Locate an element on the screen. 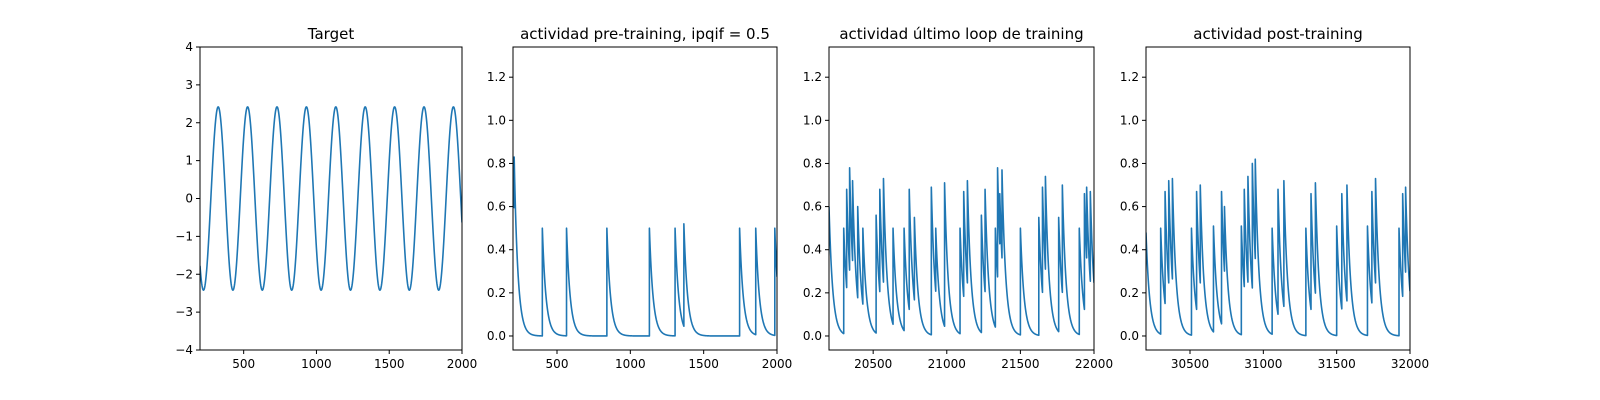 This screenshot has width=1600, height=400. y-tick-label: 0 is located at coordinates (189, 199).